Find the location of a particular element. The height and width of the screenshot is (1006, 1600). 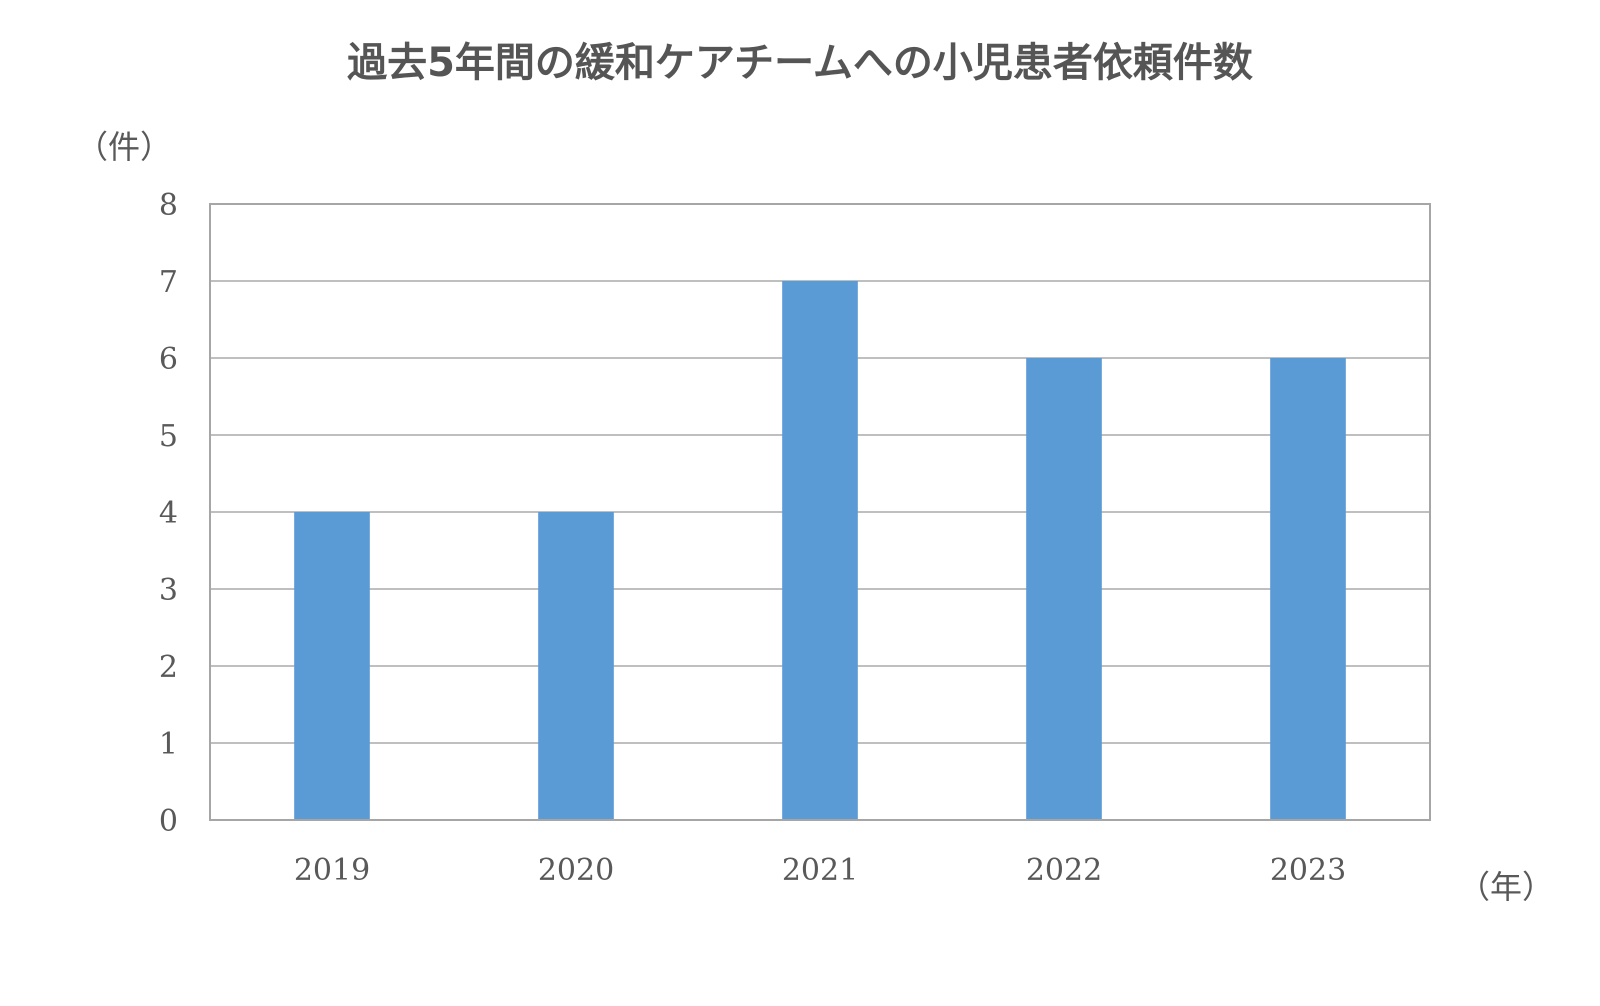

bar-2022 is located at coordinates (1064, 589).